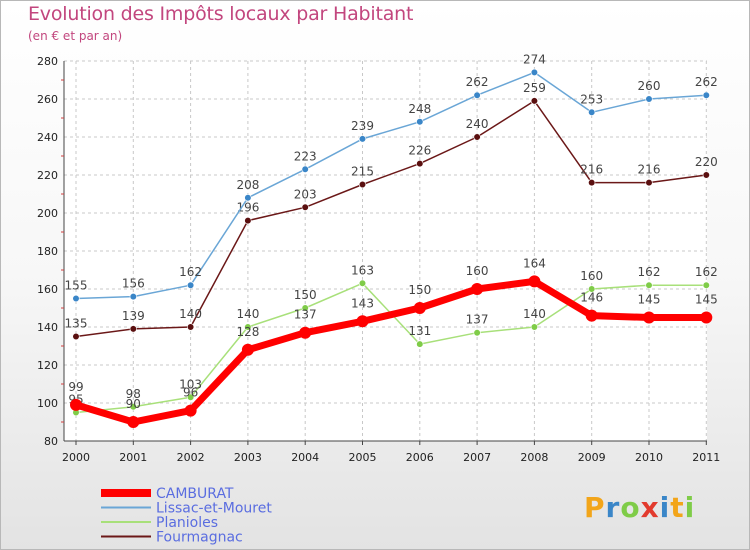  What do you see at coordinates (305, 156) in the screenshot?
I see `data-label: 223` at bounding box center [305, 156].